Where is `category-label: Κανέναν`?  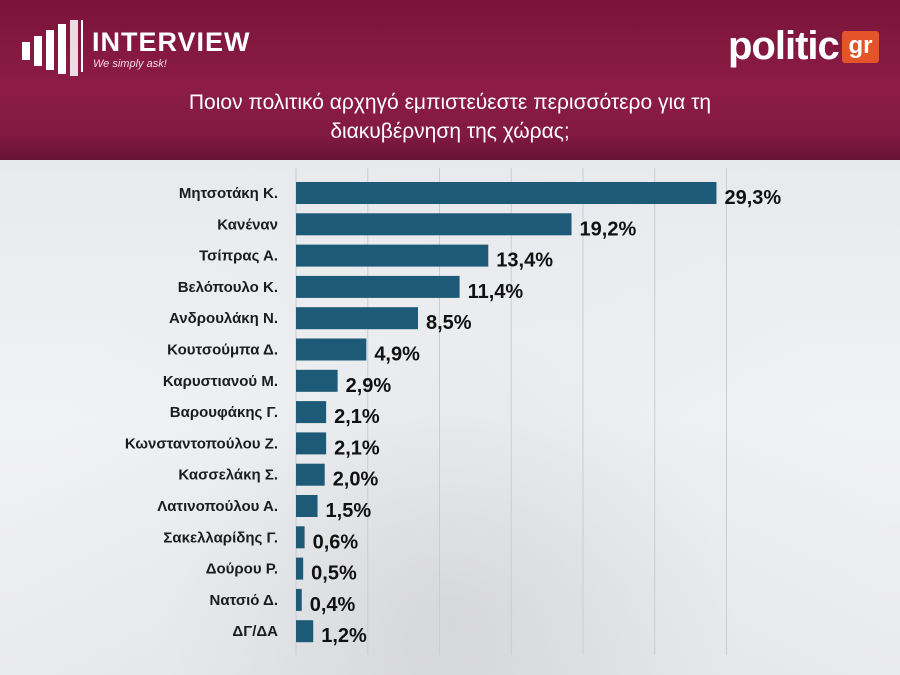 category-label: Κανέναν is located at coordinates (247, 224).